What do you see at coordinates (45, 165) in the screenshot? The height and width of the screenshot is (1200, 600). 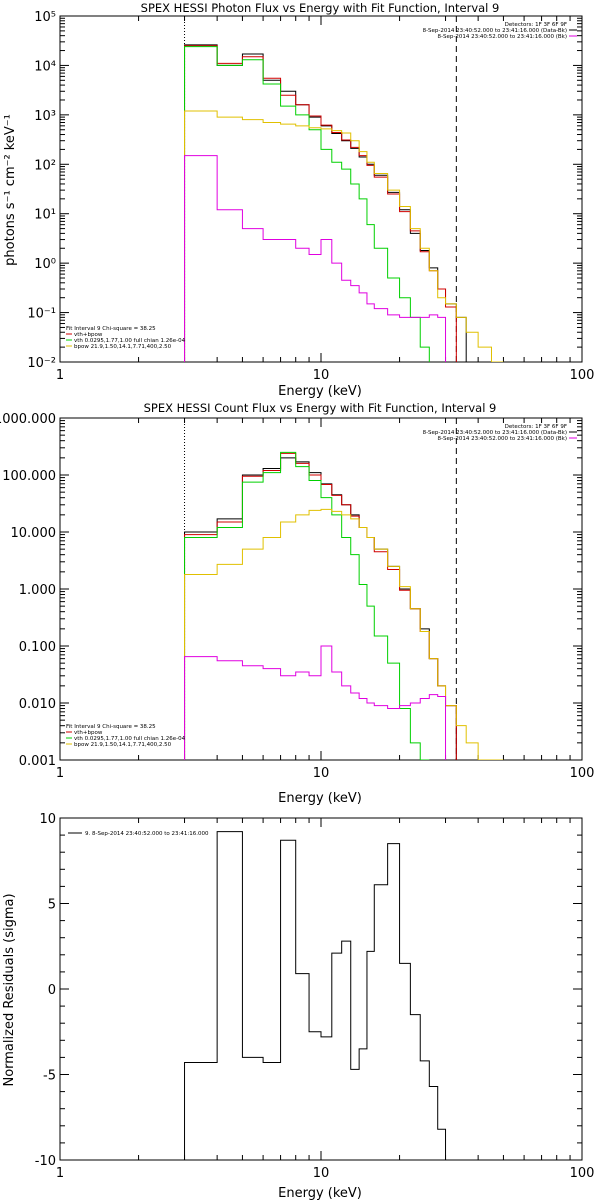 I see `y-tick-label: 10²` at bounding box center [45, 165].